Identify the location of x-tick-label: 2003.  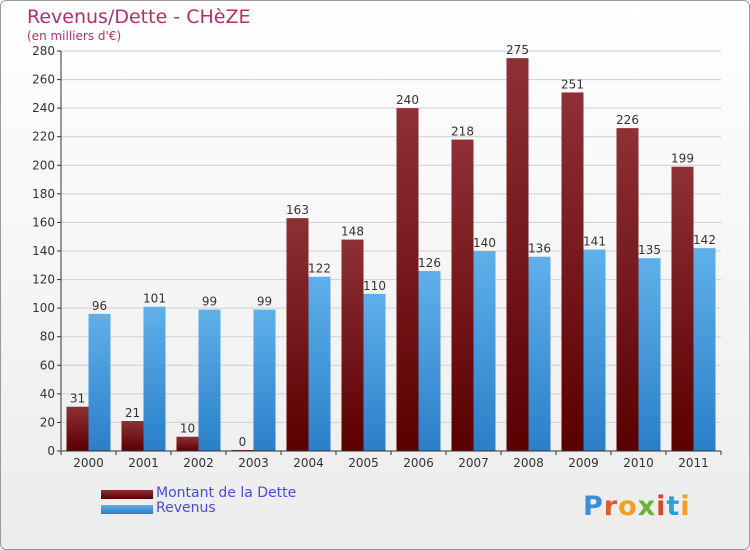
(253, 463).